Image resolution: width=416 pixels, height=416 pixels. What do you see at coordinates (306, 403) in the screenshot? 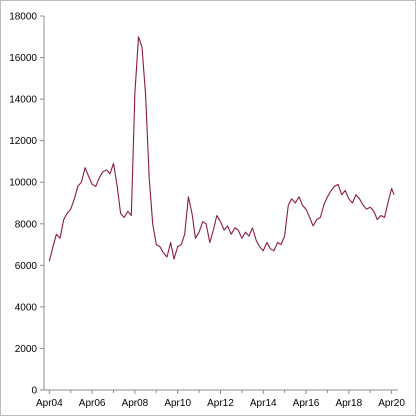
I see `x-tick-label: Apr16` at bounding box center [306, 403].